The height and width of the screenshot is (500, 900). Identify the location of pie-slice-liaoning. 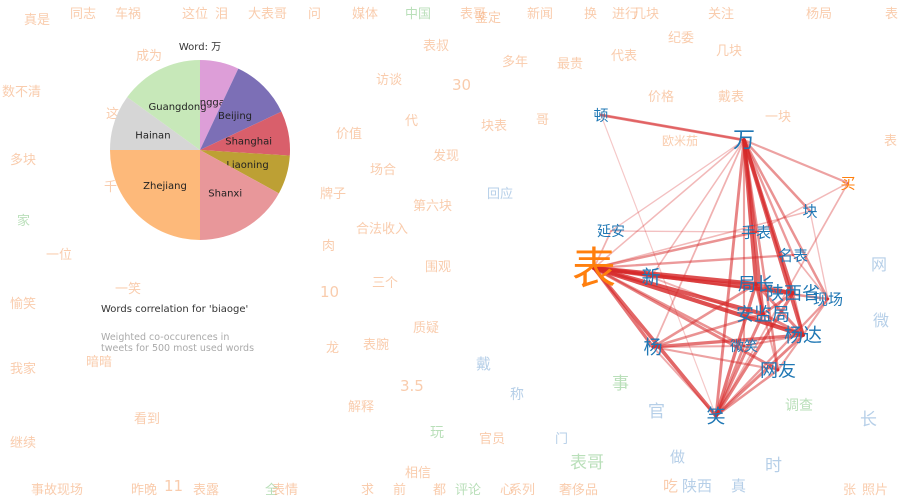
(245, 172).